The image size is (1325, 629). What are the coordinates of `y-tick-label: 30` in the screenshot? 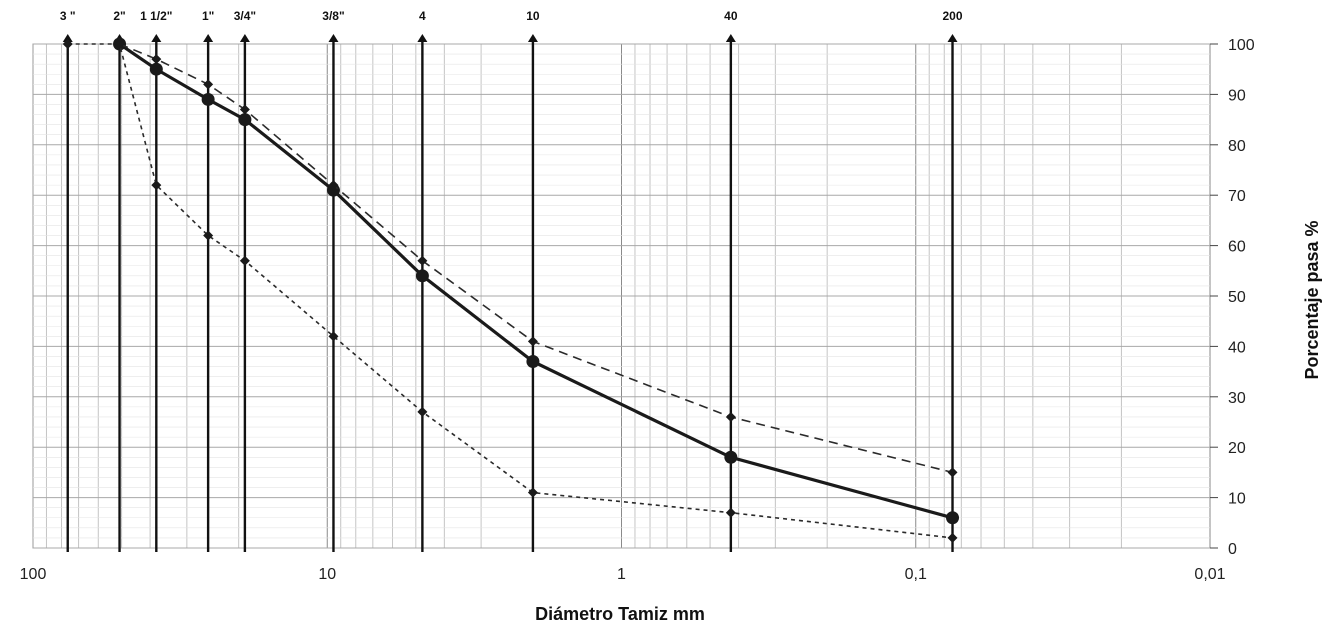 It's located at (1237, 398).